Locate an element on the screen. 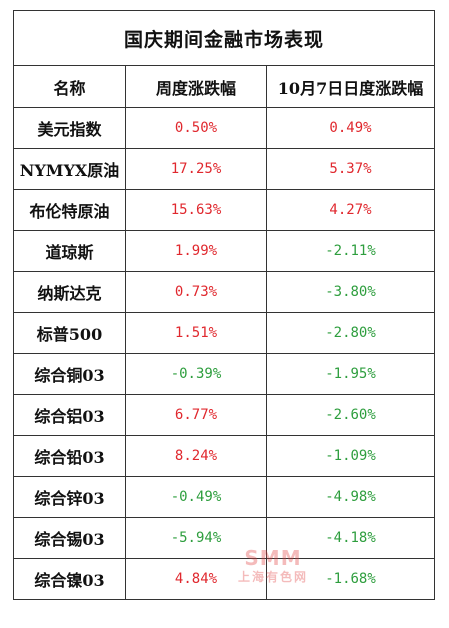  row-weekly-change: 1.99% is located at coordinates (196, 251).